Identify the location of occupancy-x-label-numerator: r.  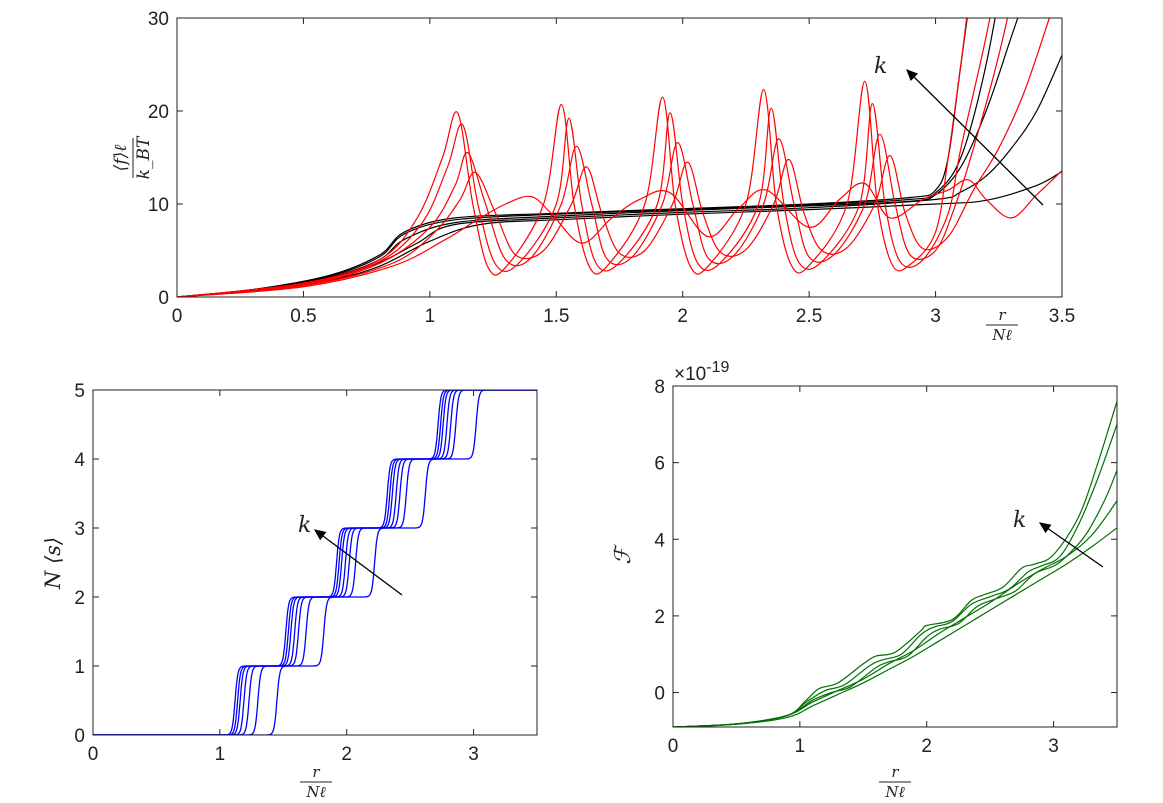
(316, 772).